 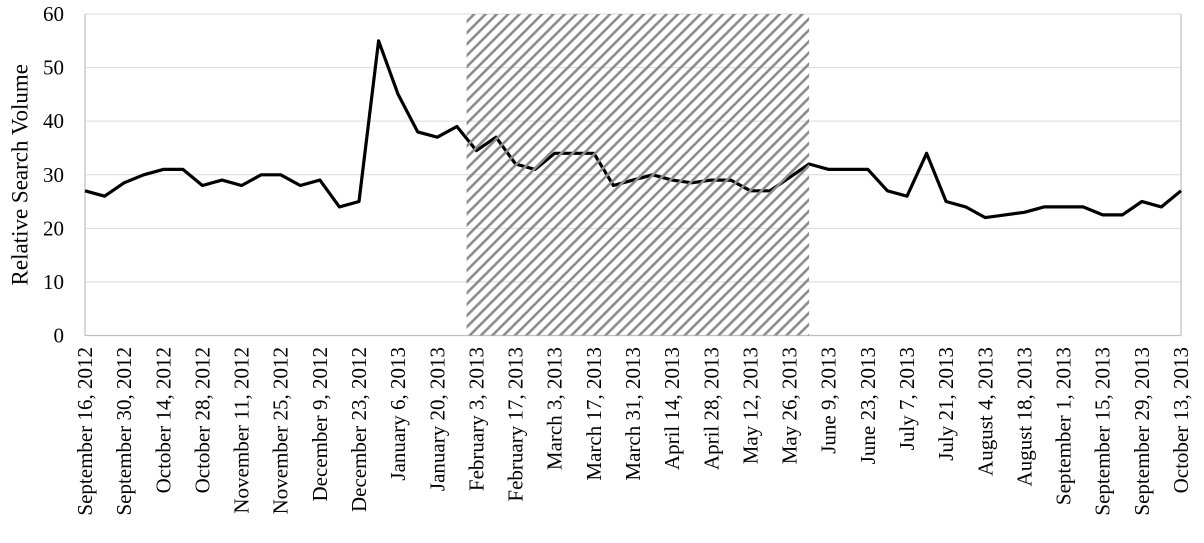 I want to click on y-tick-label: 20, so click(x=53, y=228).